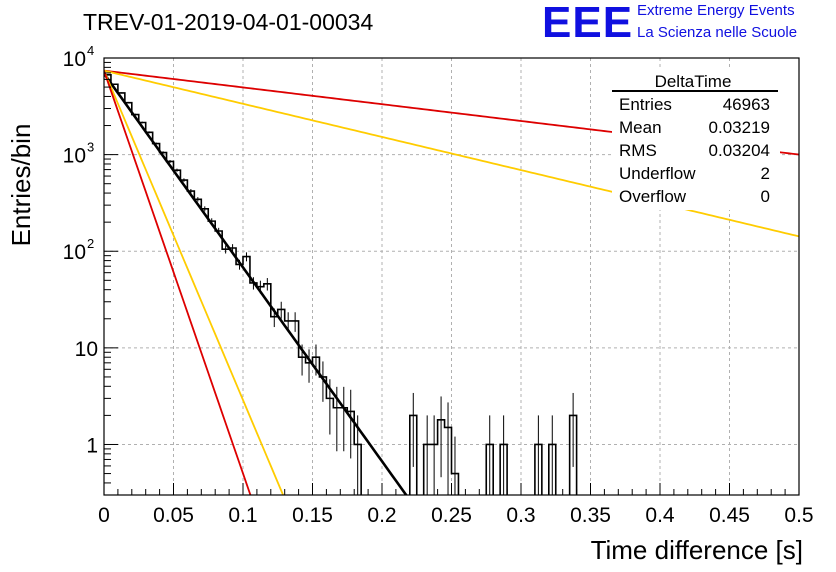 This screenshot has height=572, width=836. Describe the element at coordinates (657, 173) in the screenshot. I see `stats-label: Underflow` at that location.